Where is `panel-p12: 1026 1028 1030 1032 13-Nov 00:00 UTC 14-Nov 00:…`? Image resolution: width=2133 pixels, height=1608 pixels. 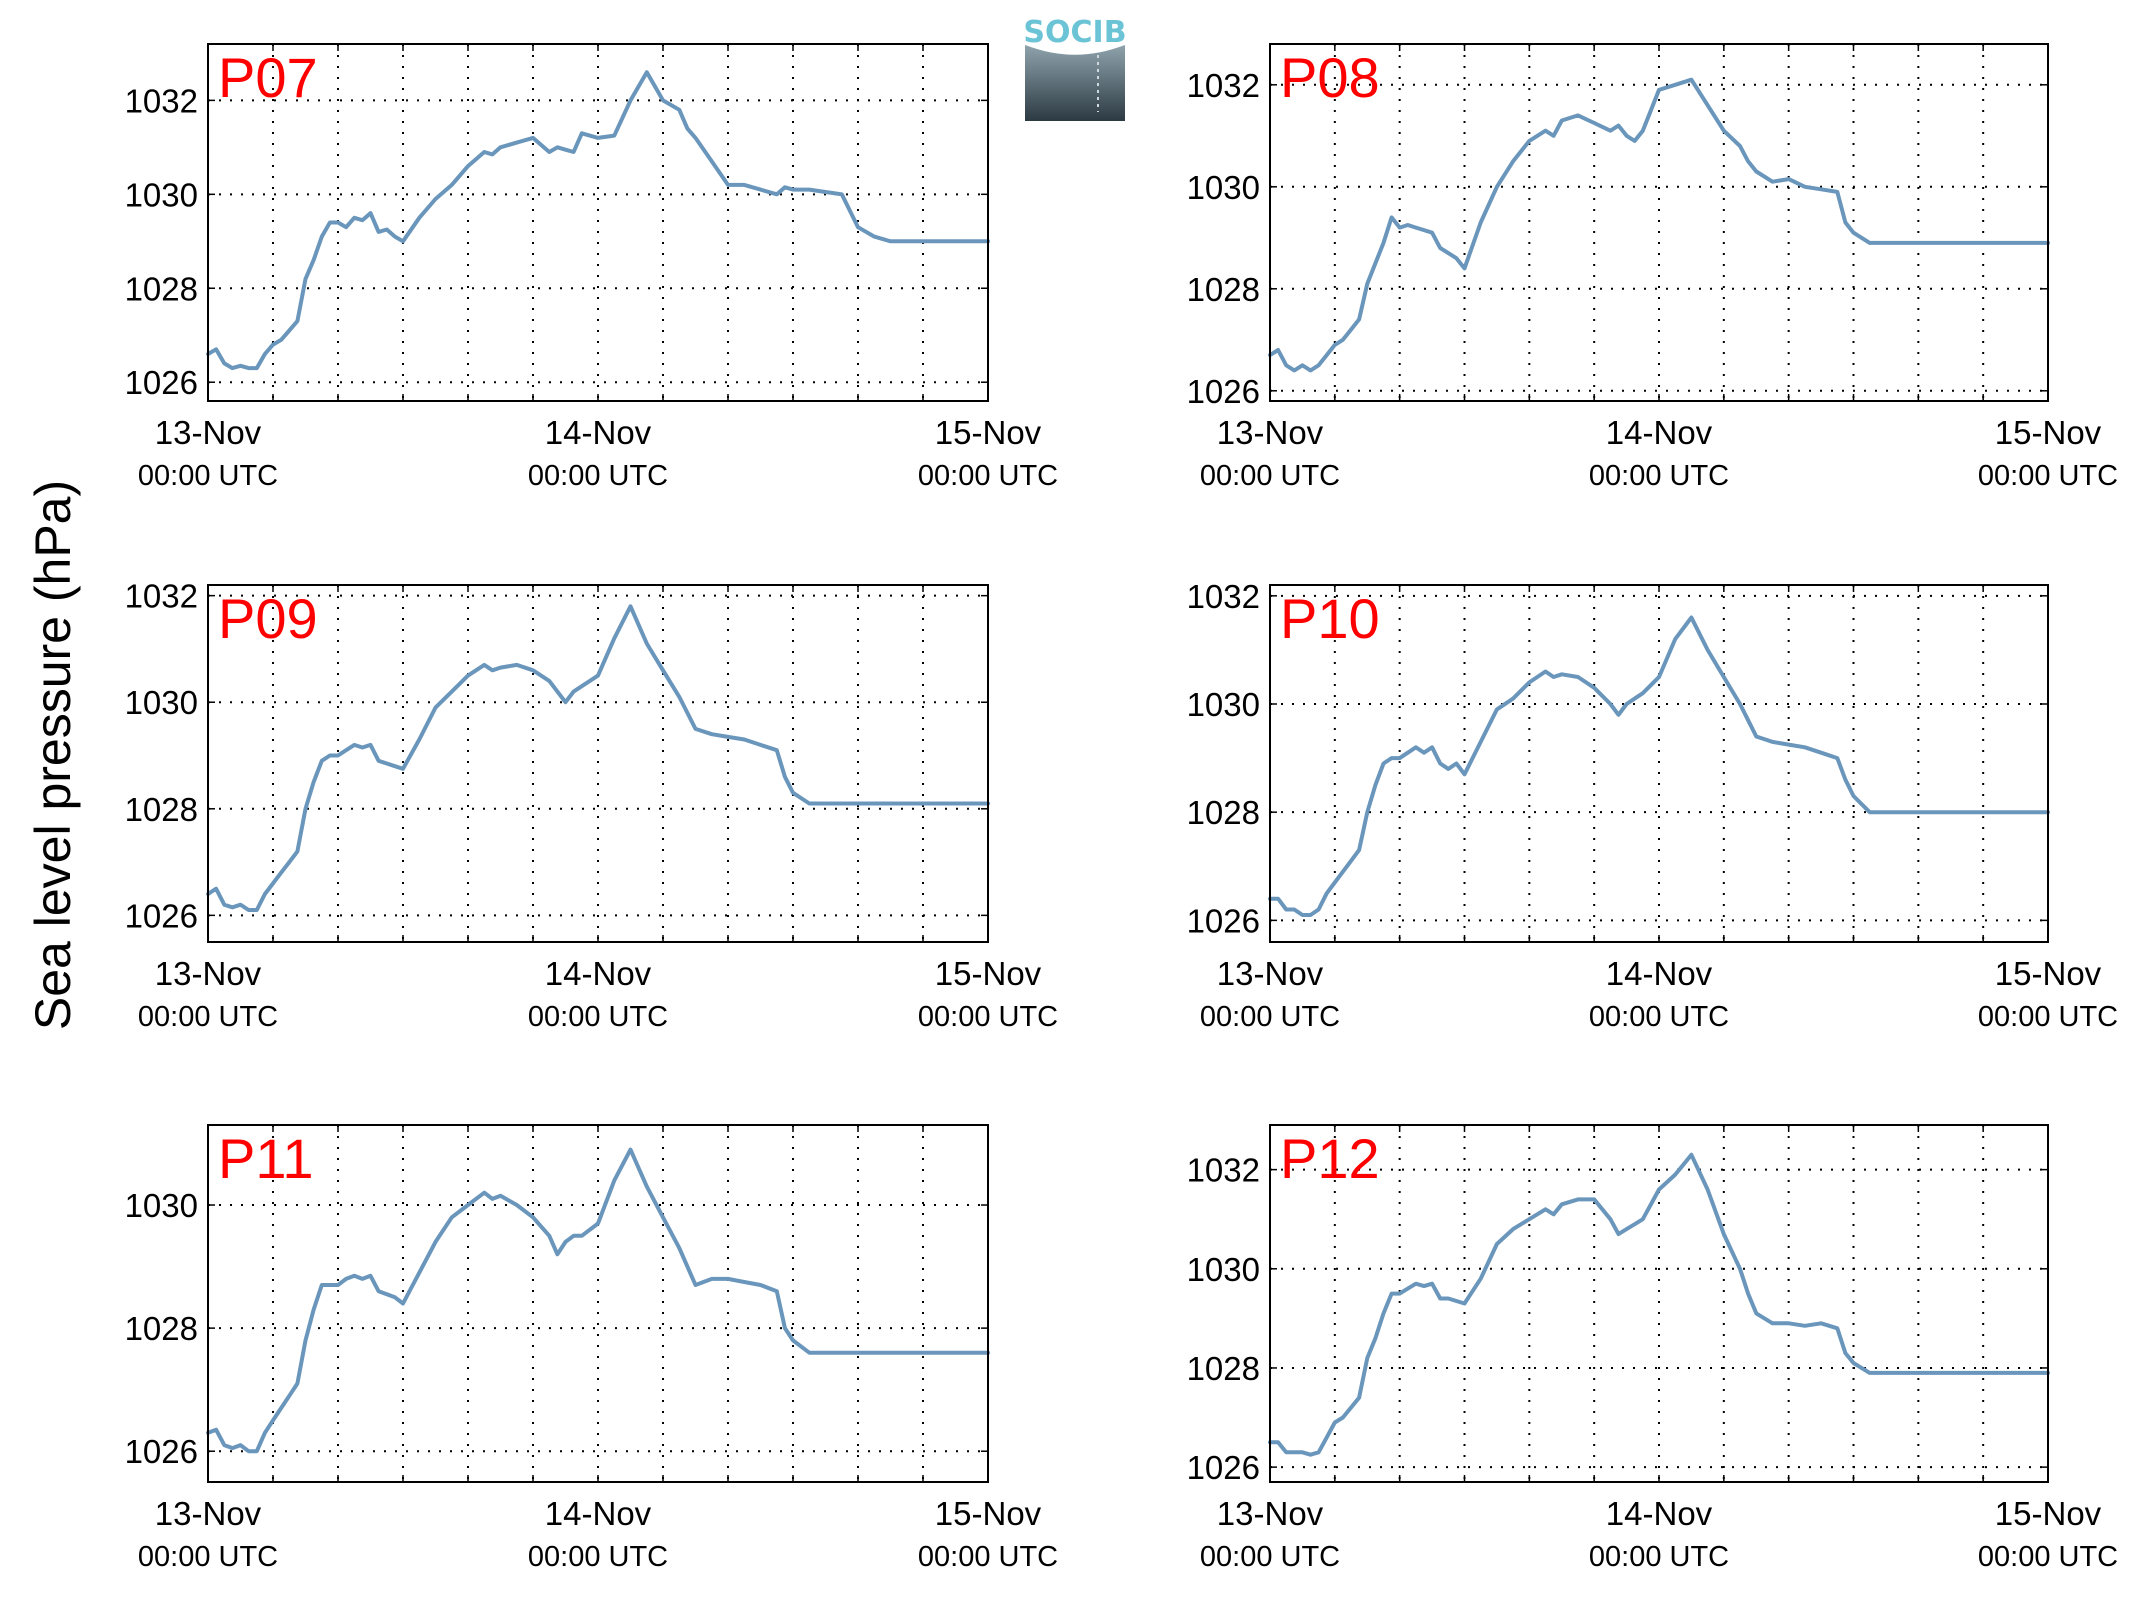 panel-p12: 1026 1028 1030 1032 13-Nov 00:00 UTC 14-Nov 00:… is located at coordinates (1652, 1348).